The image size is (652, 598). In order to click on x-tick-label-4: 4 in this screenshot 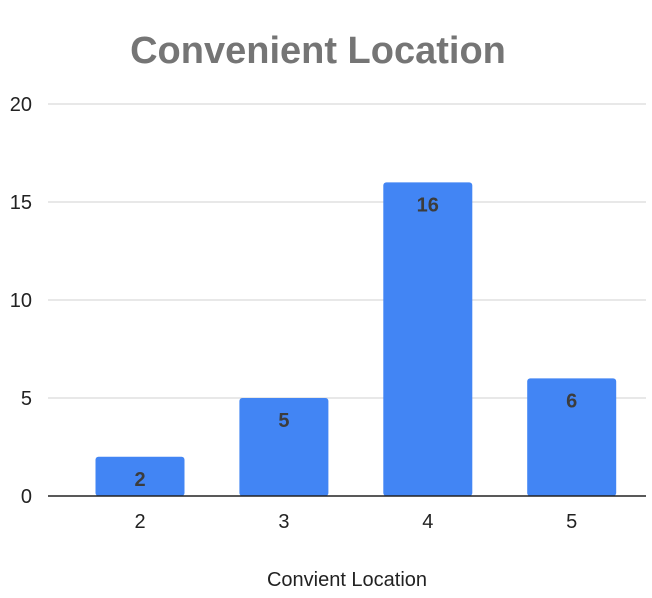, I will do `click(427, 522)`.